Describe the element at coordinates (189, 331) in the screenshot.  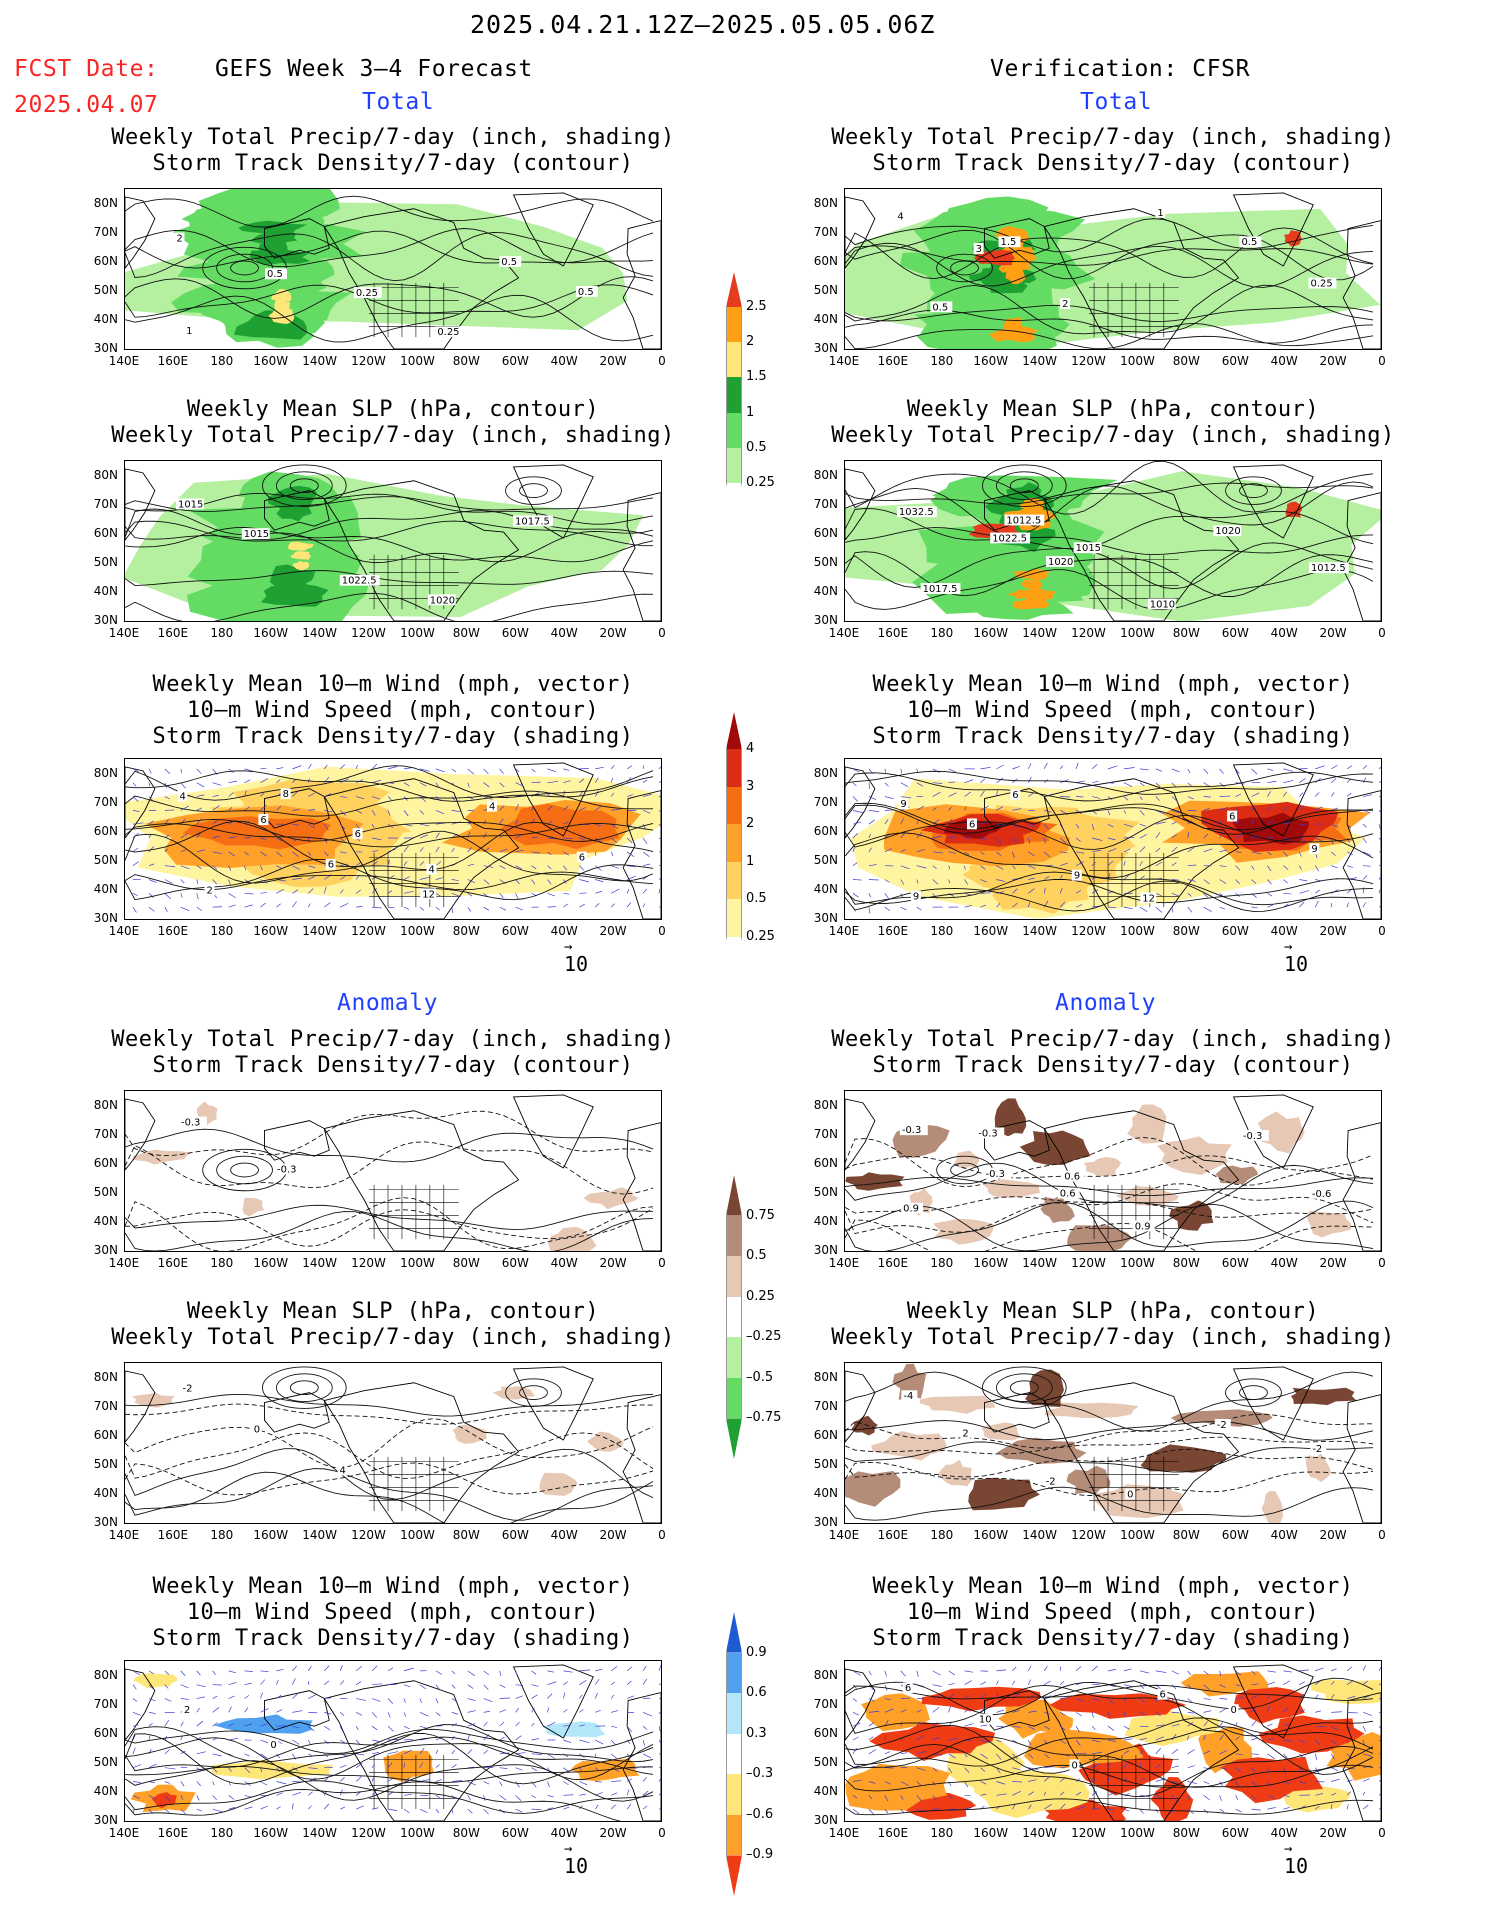
I see `contour-label: 1` at that location.